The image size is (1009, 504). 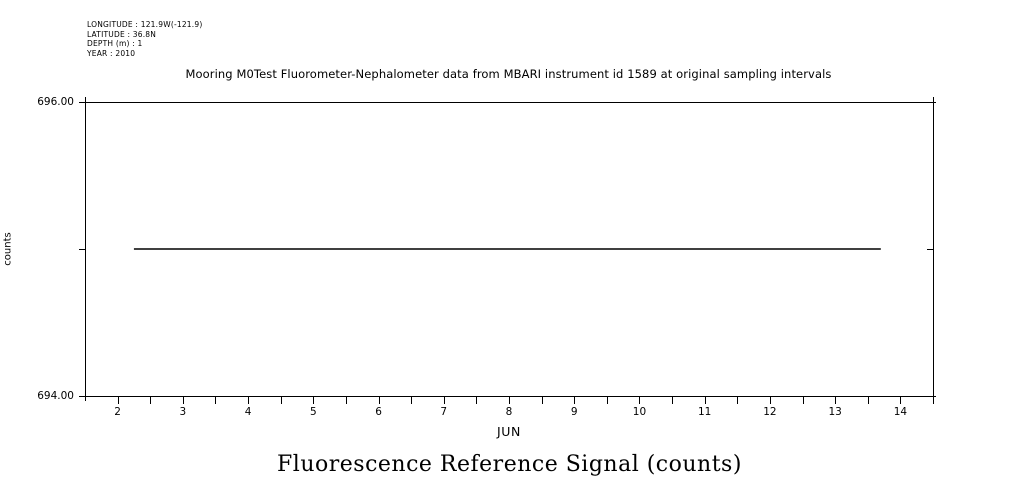 I want to click on x-tick-label: 14, so click(x=900, y=412).